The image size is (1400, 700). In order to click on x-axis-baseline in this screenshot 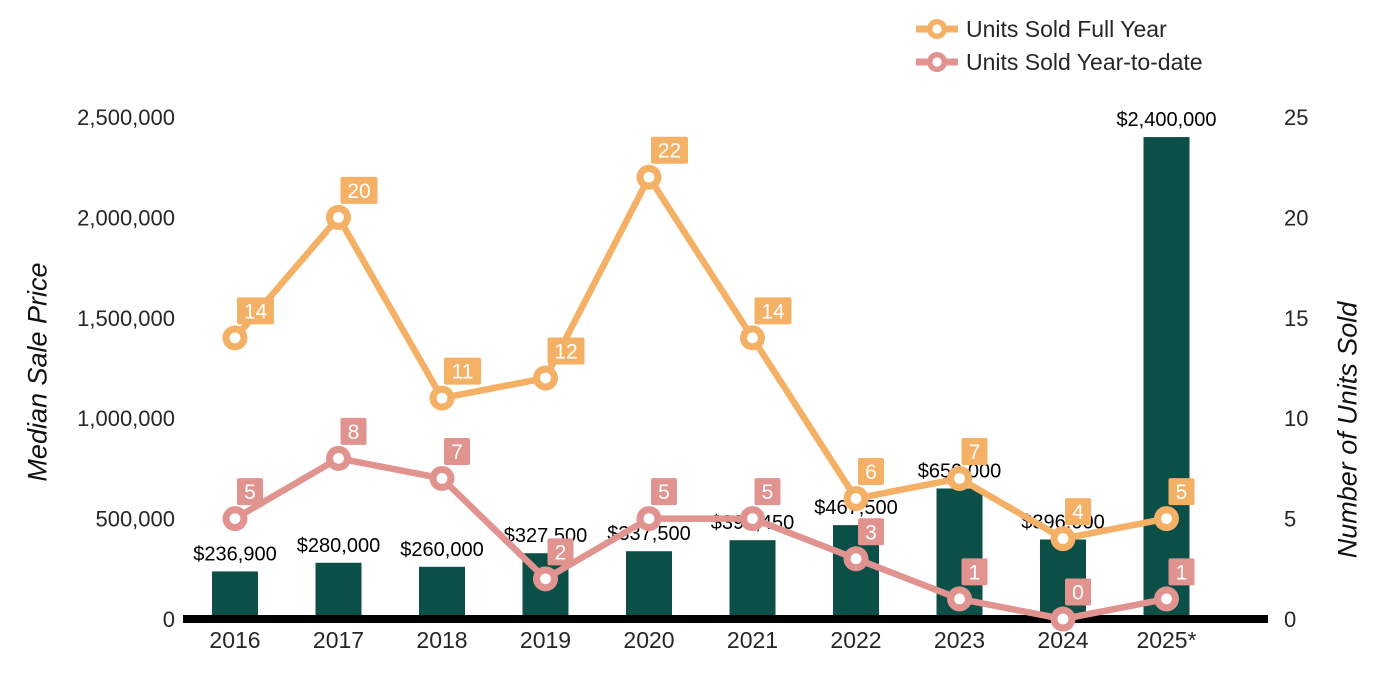, I will do `click(725, 619)`.